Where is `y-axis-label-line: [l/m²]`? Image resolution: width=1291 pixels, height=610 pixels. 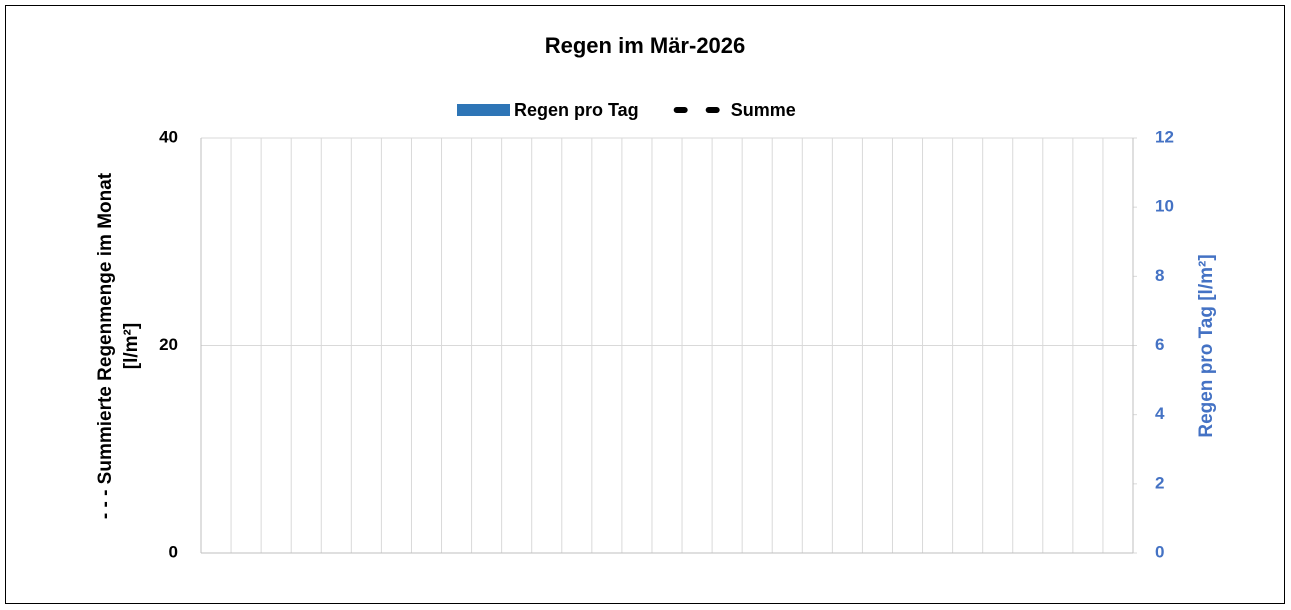 y-axis-label-line: [l/m²] is located at coordinates (131, 346).